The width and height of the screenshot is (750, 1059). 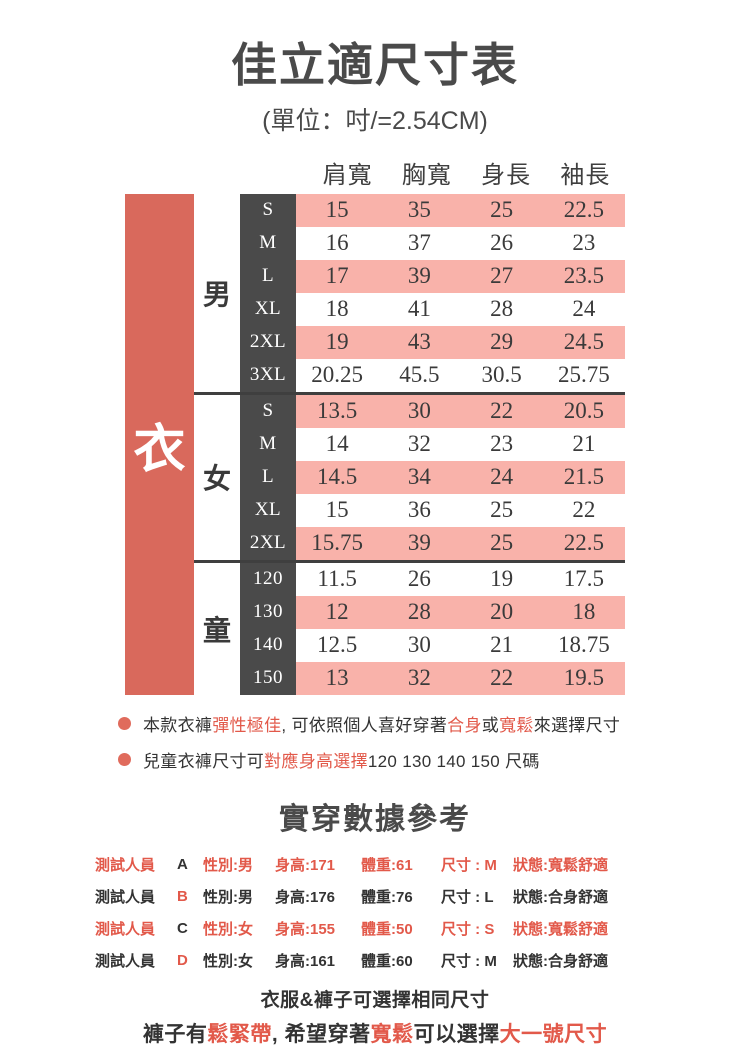 I want to click on row-values: 14.5 34 24 21.5, so click(x=460, y=477).